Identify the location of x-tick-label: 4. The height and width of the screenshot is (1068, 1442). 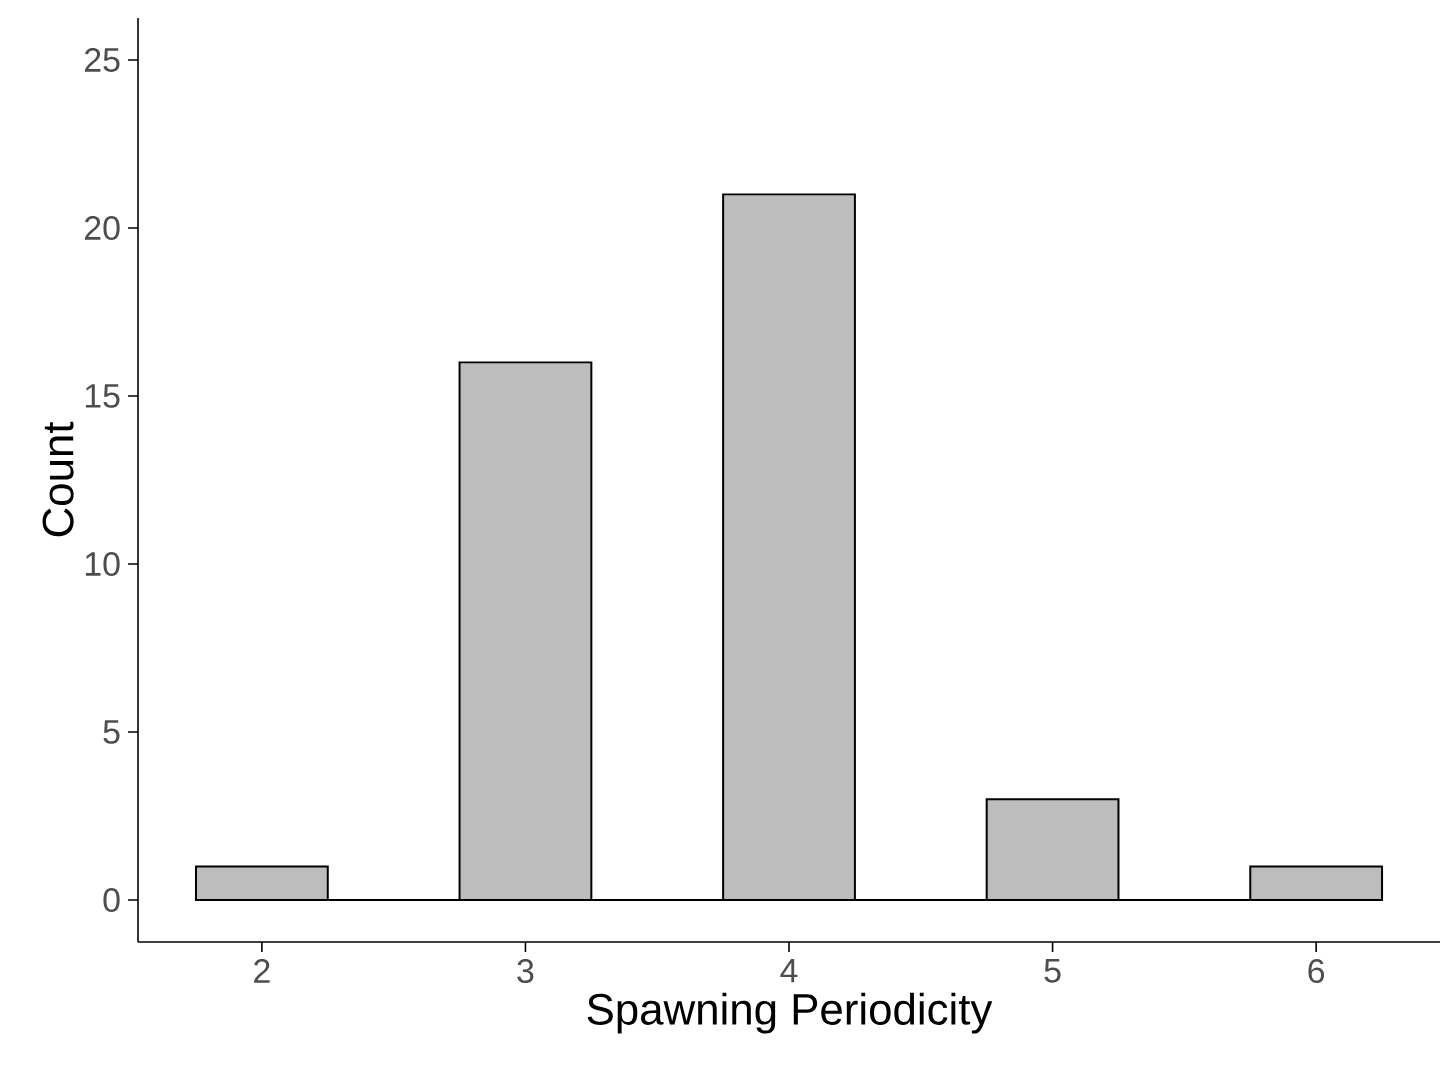
(789, 971).